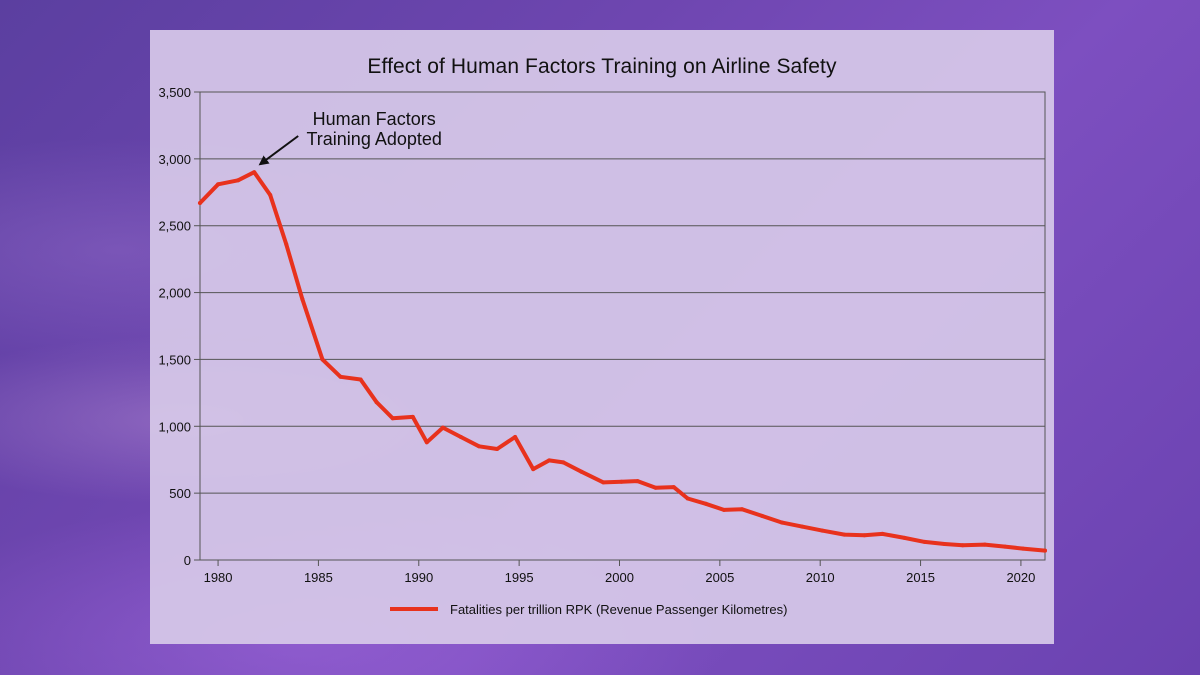  I want to click on x-tick-label: 1995, so click(519, 577).